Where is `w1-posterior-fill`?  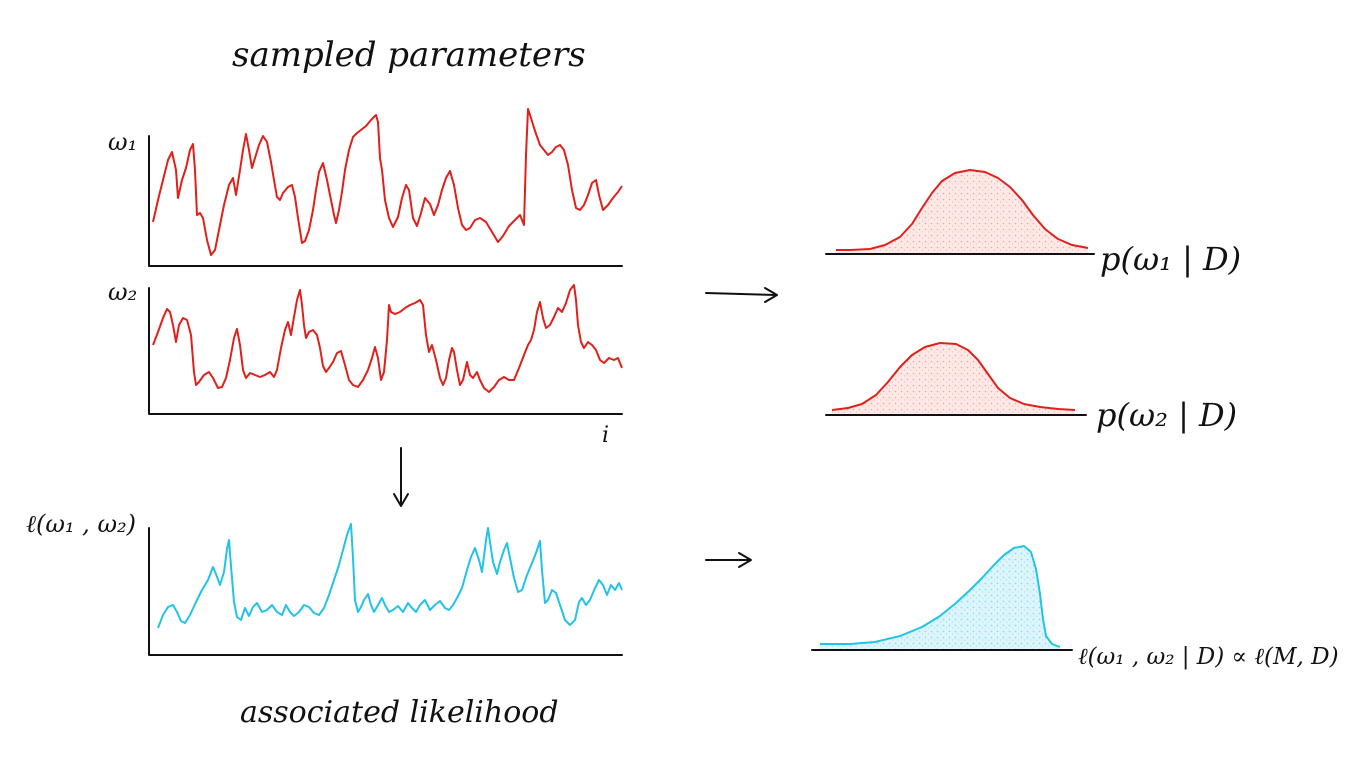
w1-posterior-fill is located at coordinates (962, 212).